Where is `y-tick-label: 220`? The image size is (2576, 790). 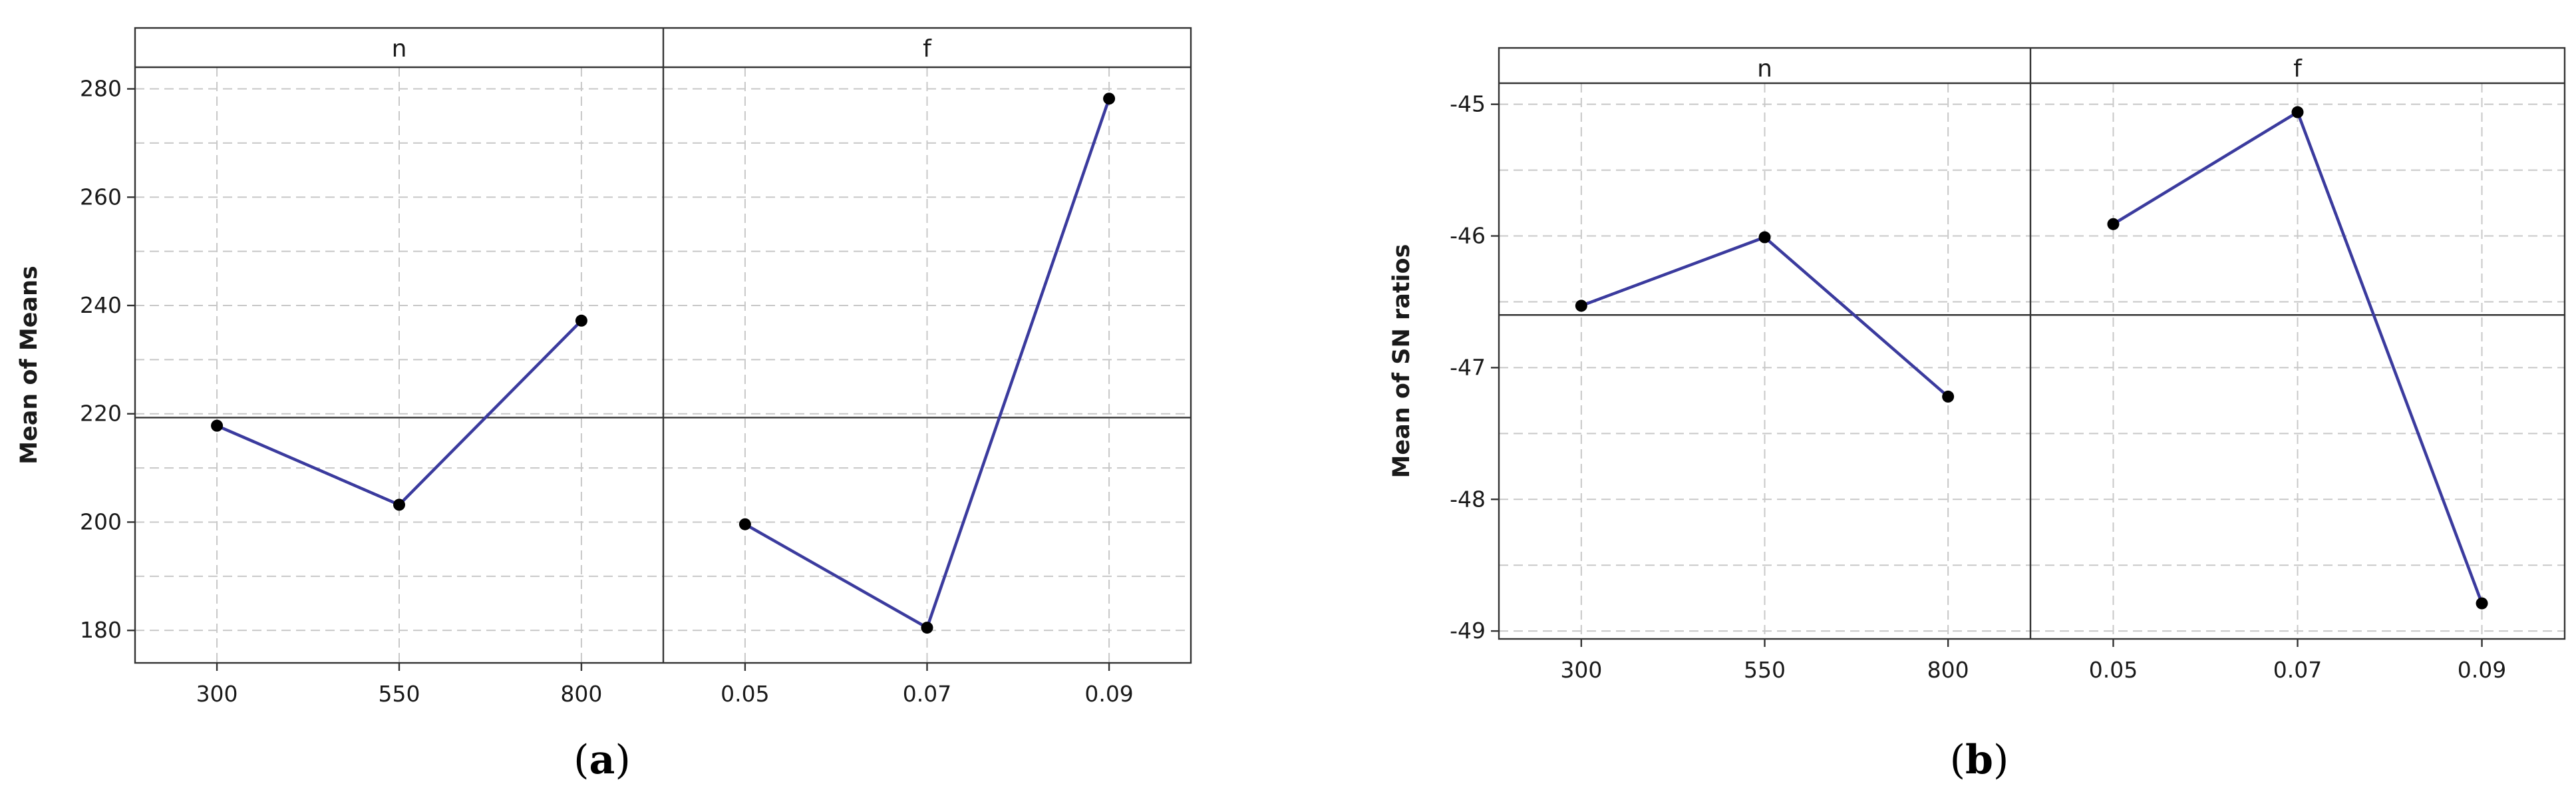
y-tick-label: 220 is located at coordinates (101, 414).